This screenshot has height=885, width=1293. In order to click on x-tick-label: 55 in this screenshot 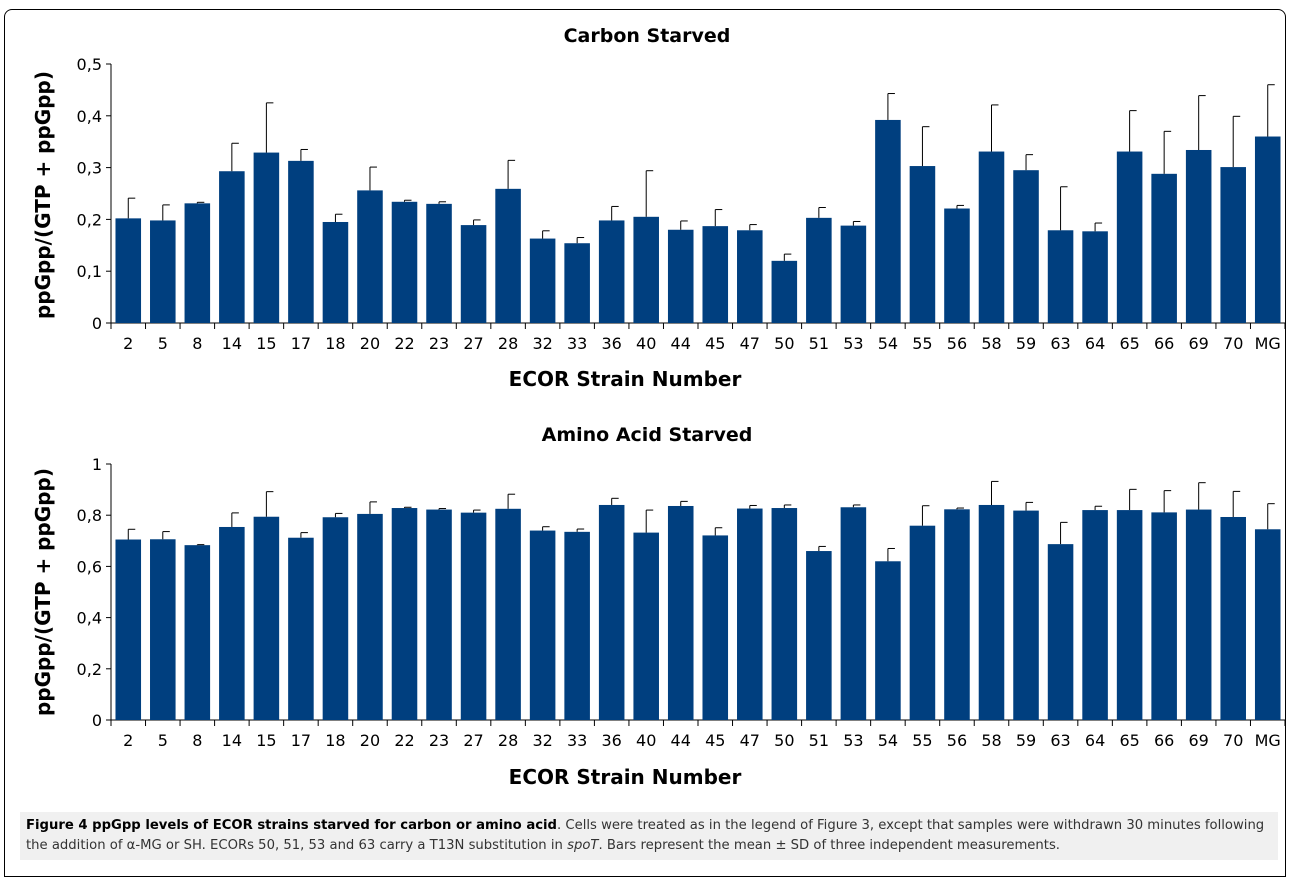, I will do `click(922, 740)`.